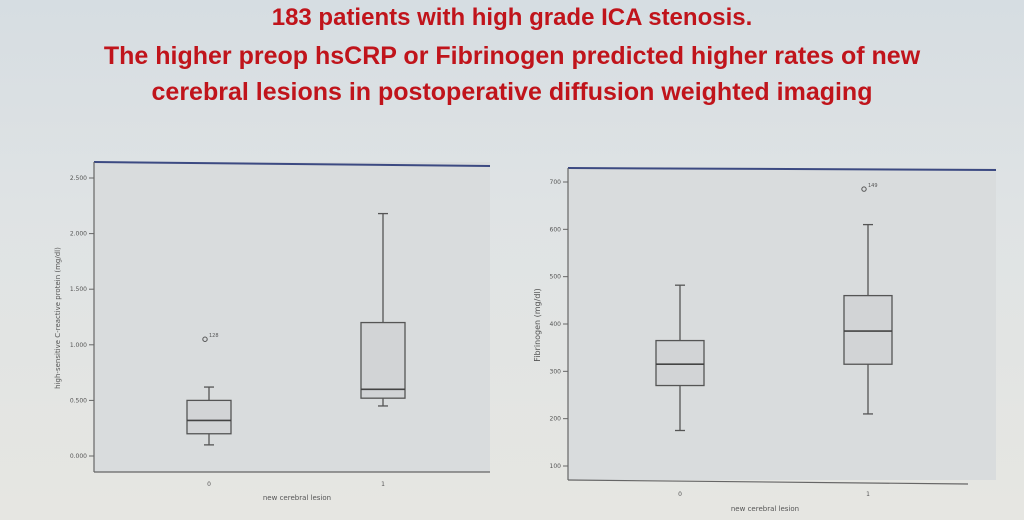  I want to click on outlier-label: 128, so click(214, 336).